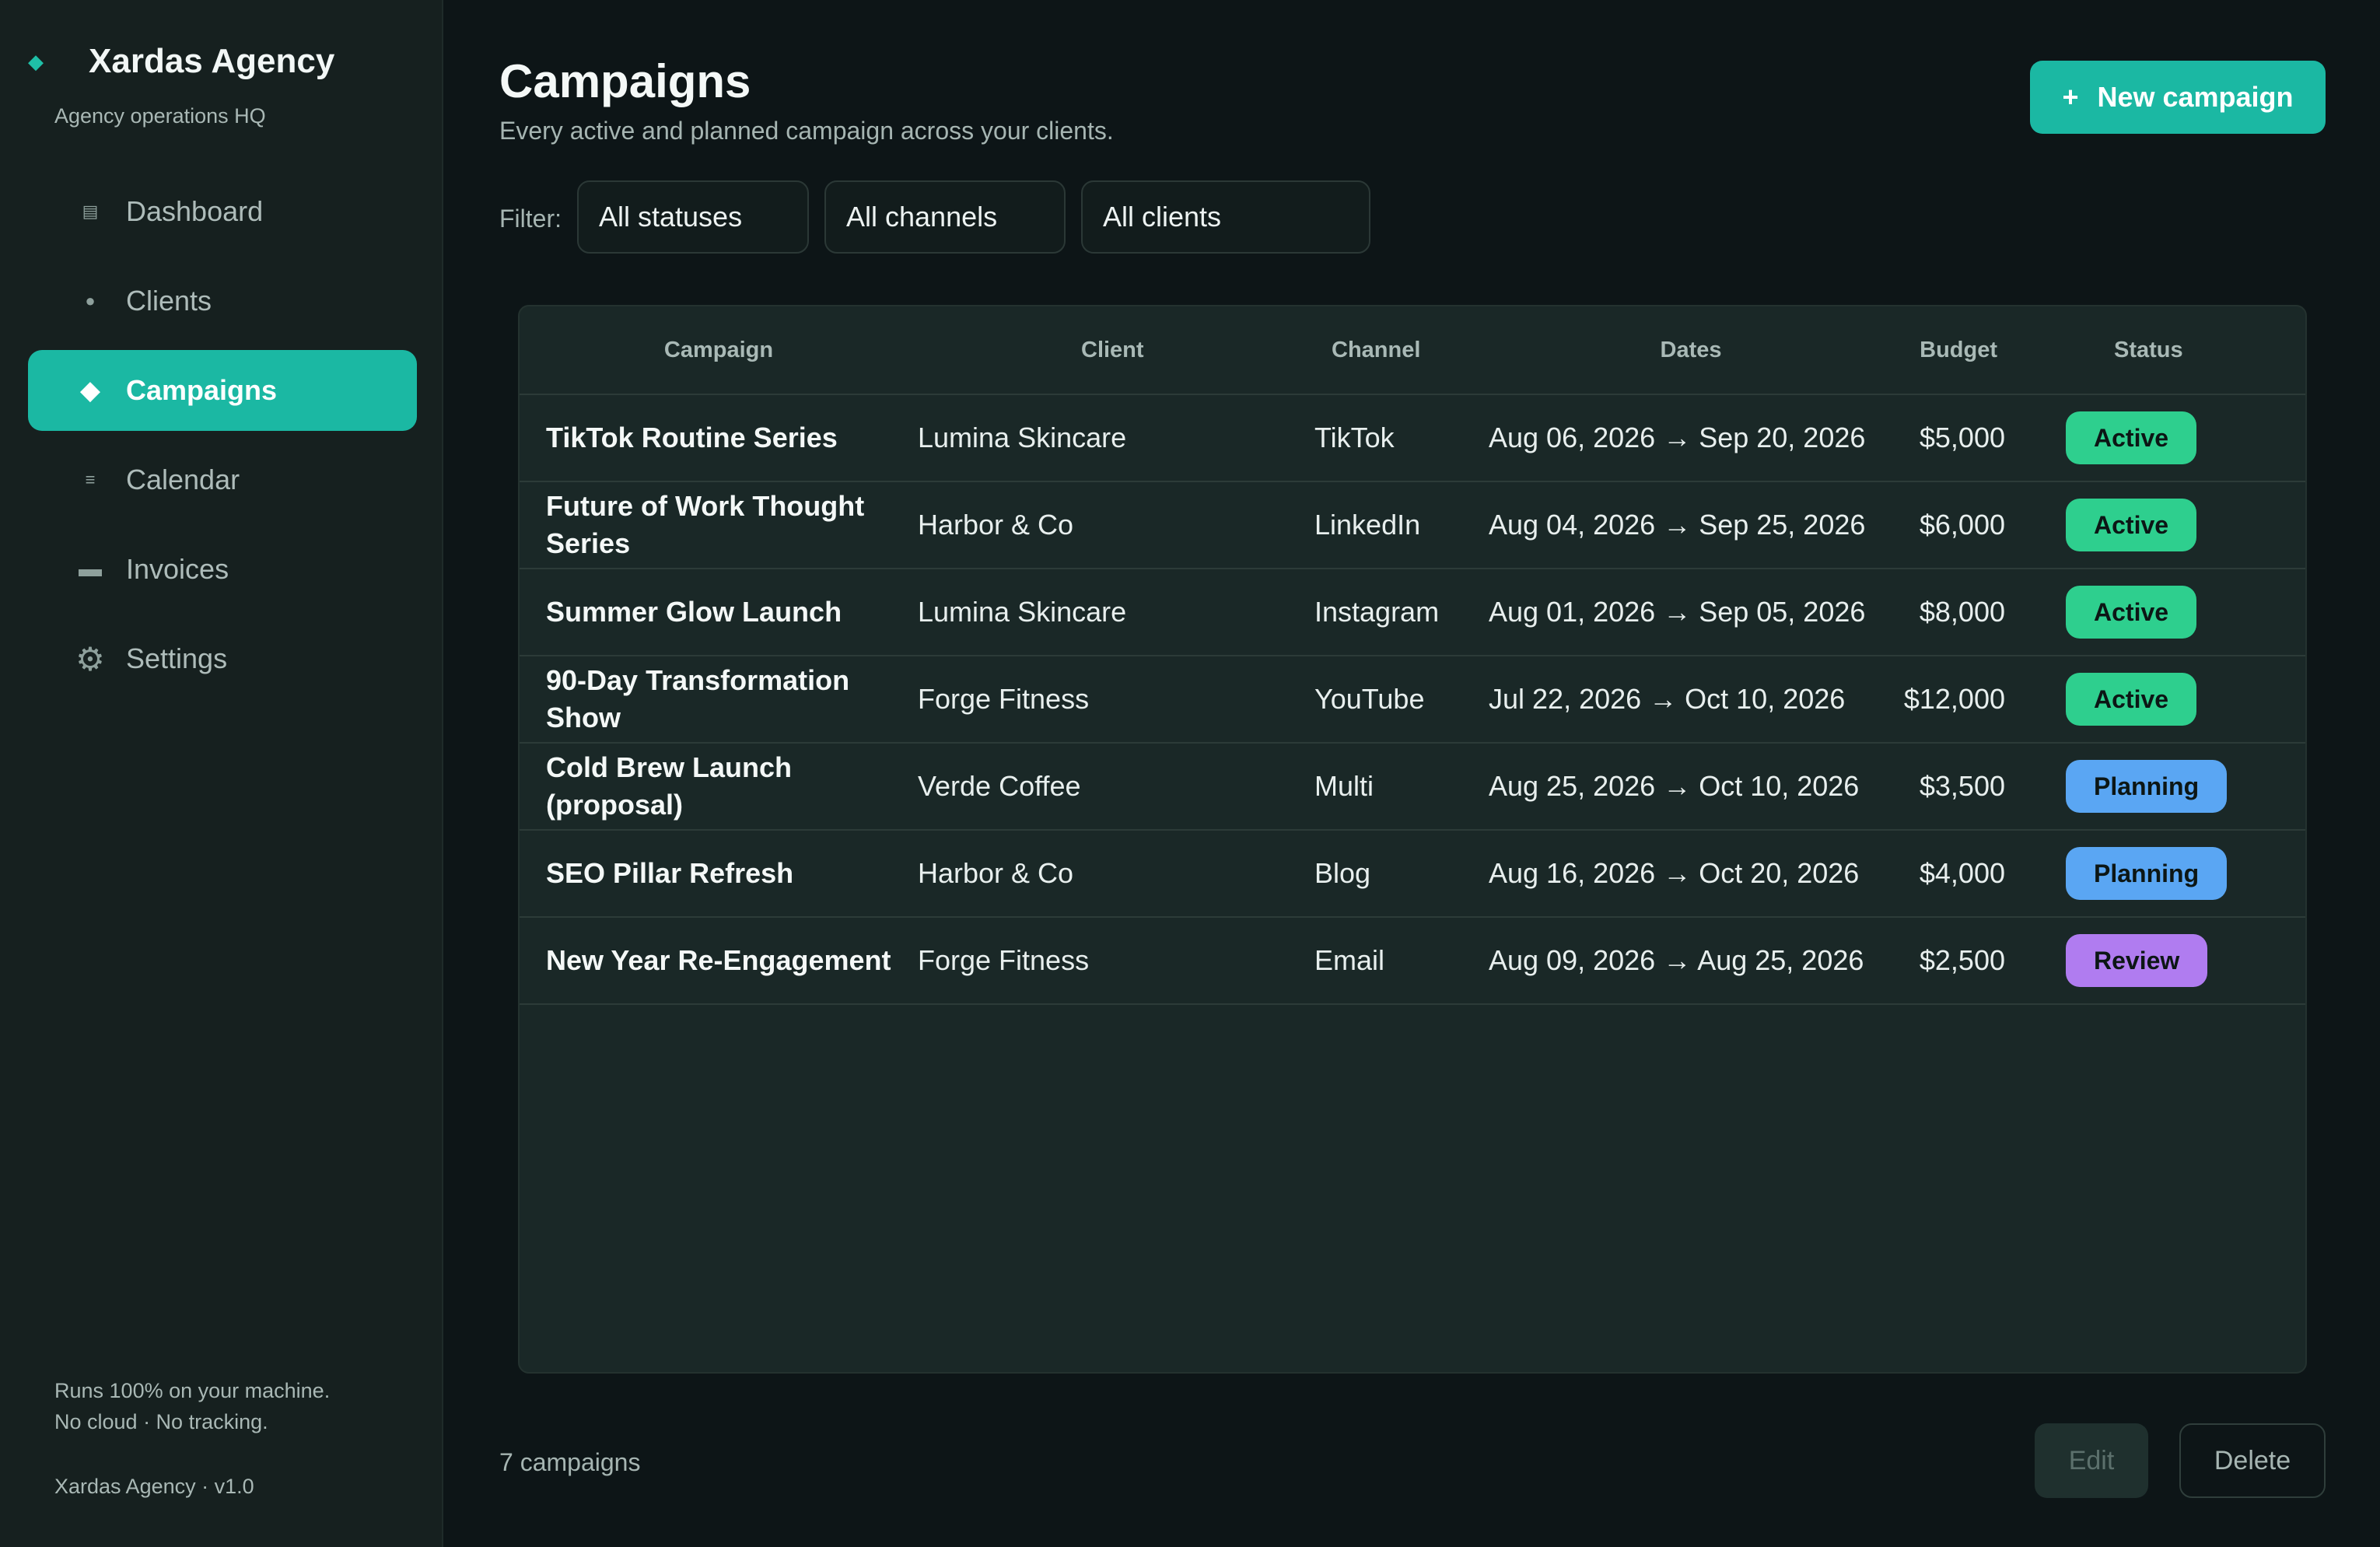 This screenshot has height=1547, width=2380. What do you see at coordinates (996, 873) in the screenshot?
I see `client-cell: Harbor & Co` at bounding box center [996, 873].